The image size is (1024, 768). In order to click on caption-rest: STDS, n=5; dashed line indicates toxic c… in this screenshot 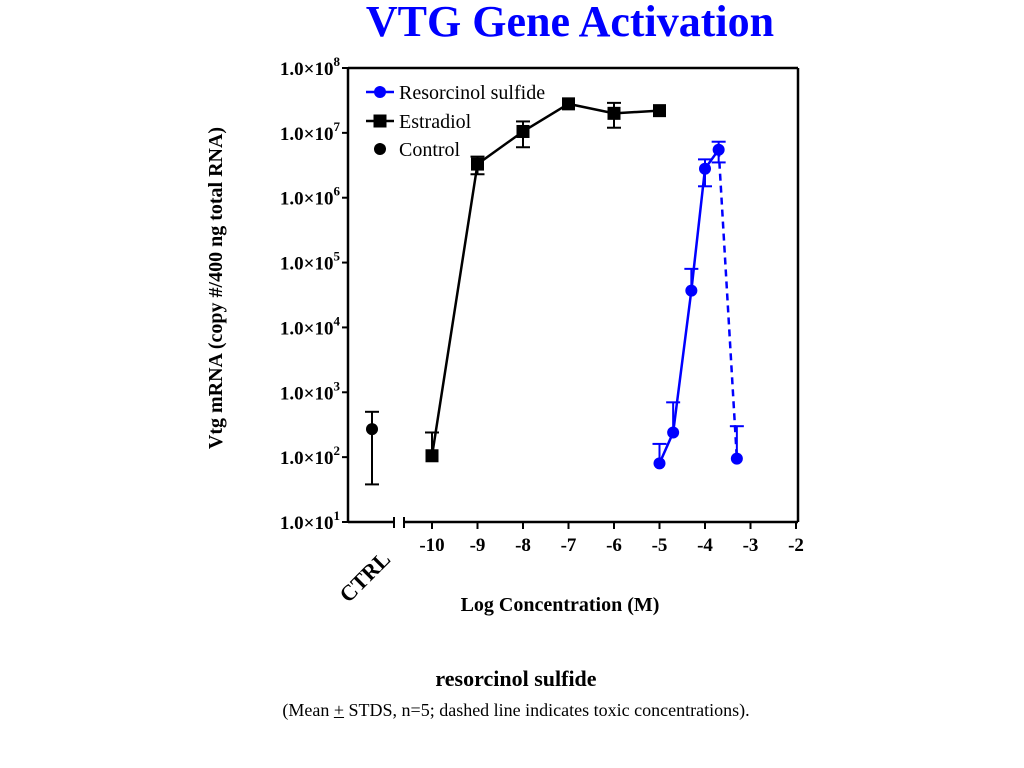, I will do `click(547, 710)`.